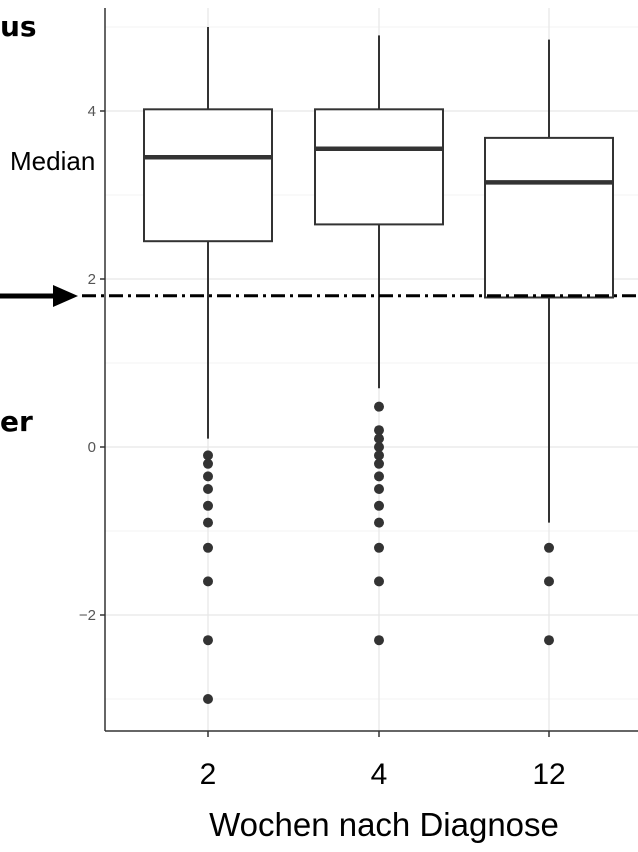 The image size is (638, 852). Describe the element at coordinates (208, 774) in the screenshot. I see `x-tick-label: 2` at that location.